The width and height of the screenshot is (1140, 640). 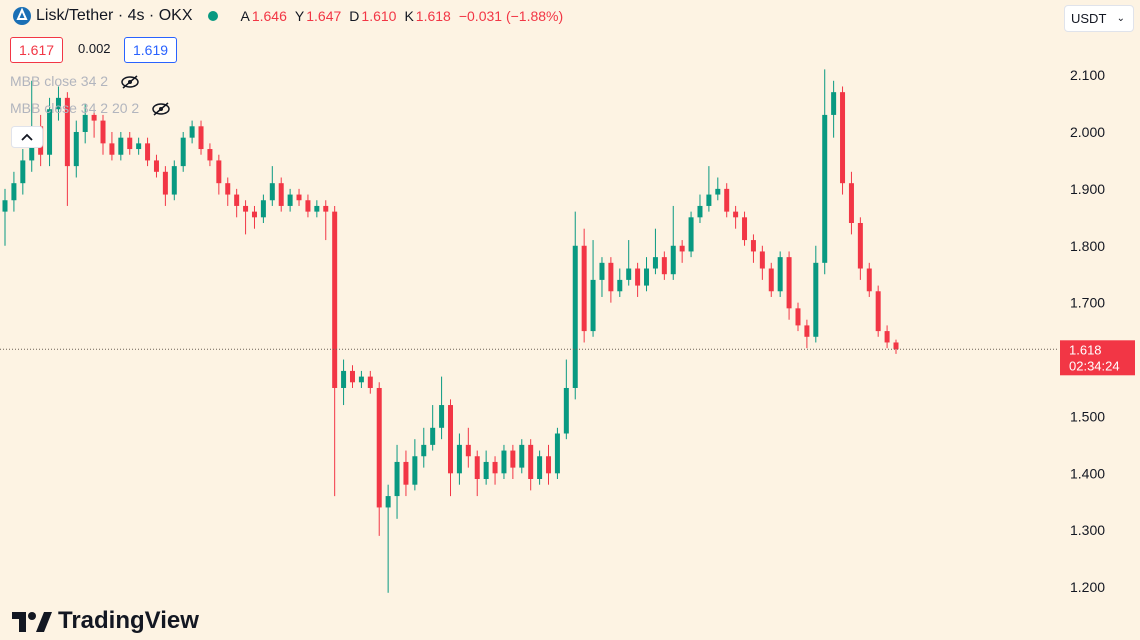 I want to click on bid: 1.617, so click(x=37, y=50).